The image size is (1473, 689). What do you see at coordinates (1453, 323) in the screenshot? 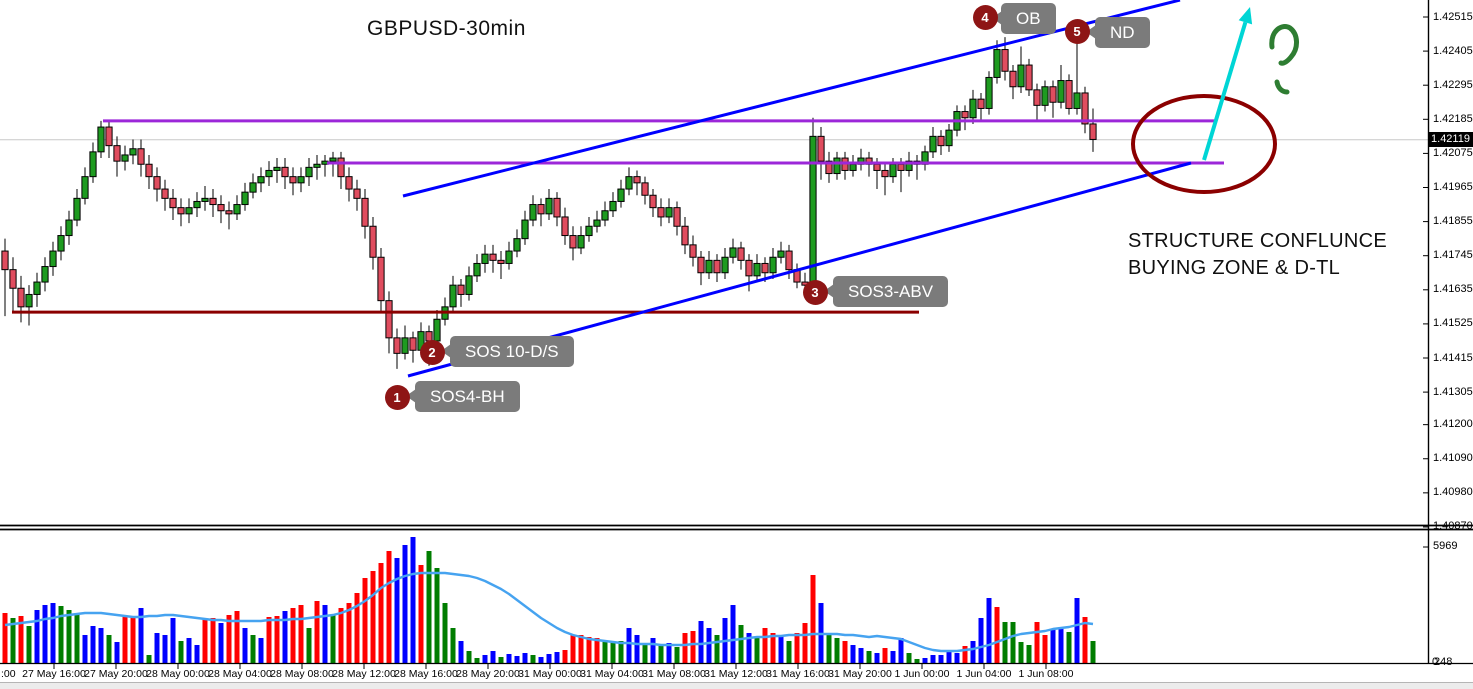
I see `price-axis-label: 1.41525` at bounding box center [1453, 323].